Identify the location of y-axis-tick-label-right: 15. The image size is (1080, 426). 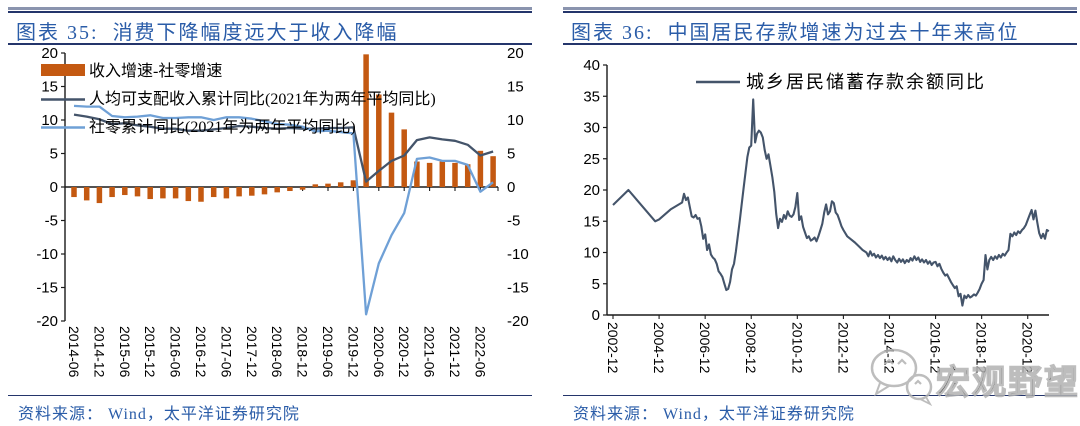
(515, 86).